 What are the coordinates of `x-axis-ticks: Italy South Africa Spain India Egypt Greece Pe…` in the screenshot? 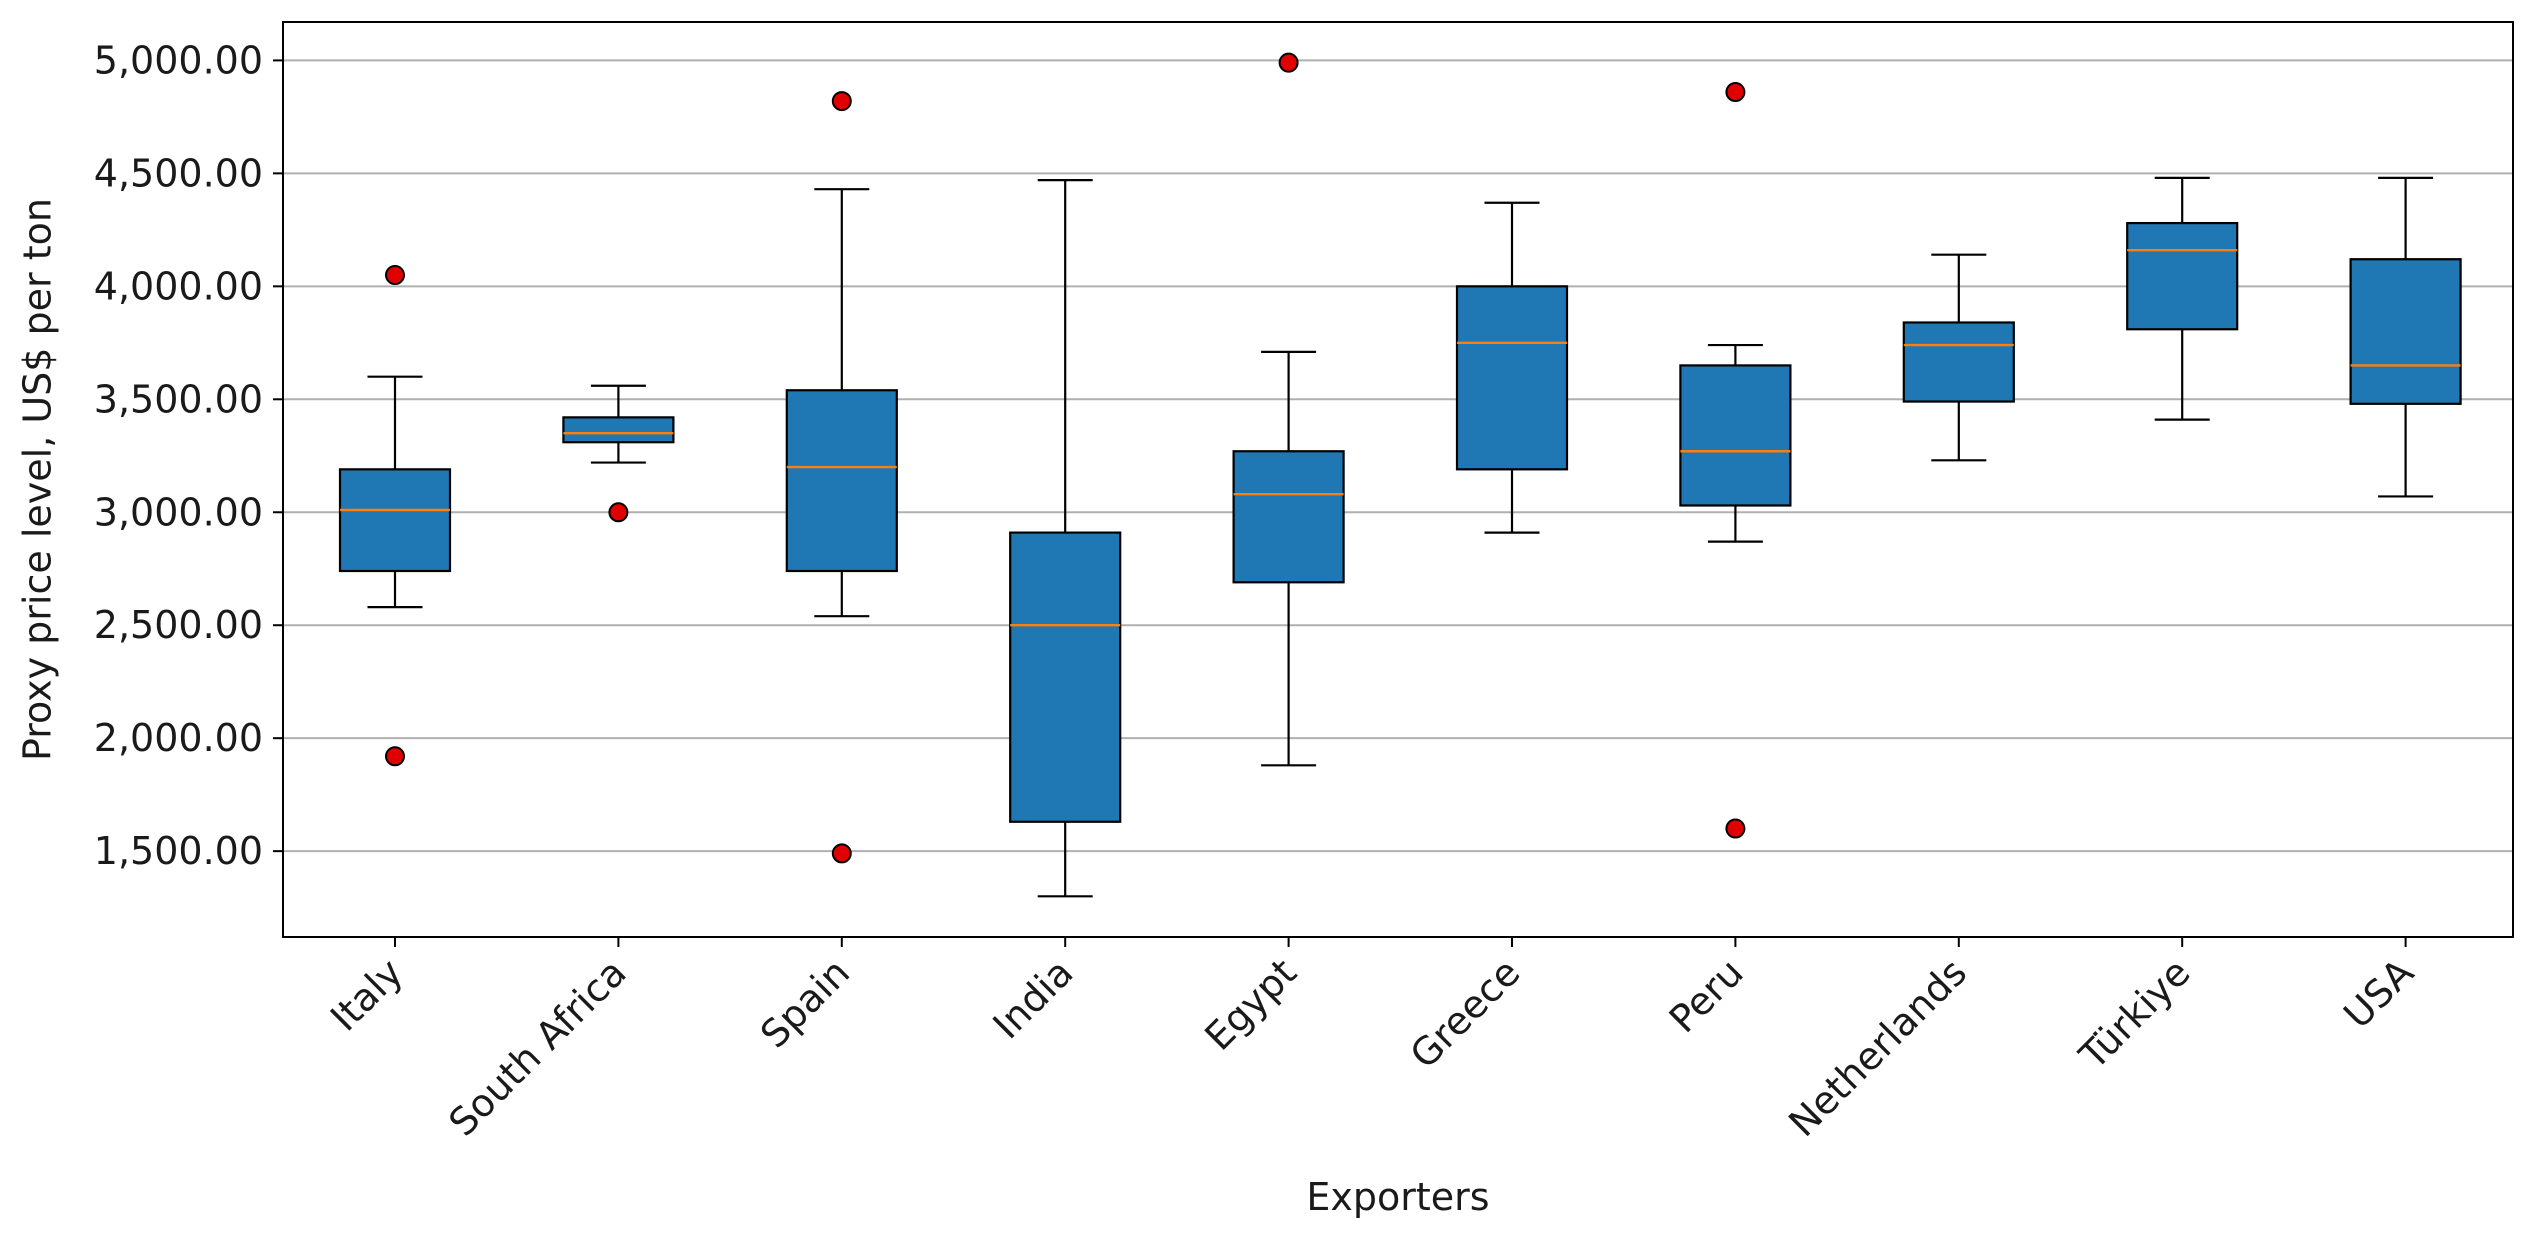 It's located at (1372, 1041).